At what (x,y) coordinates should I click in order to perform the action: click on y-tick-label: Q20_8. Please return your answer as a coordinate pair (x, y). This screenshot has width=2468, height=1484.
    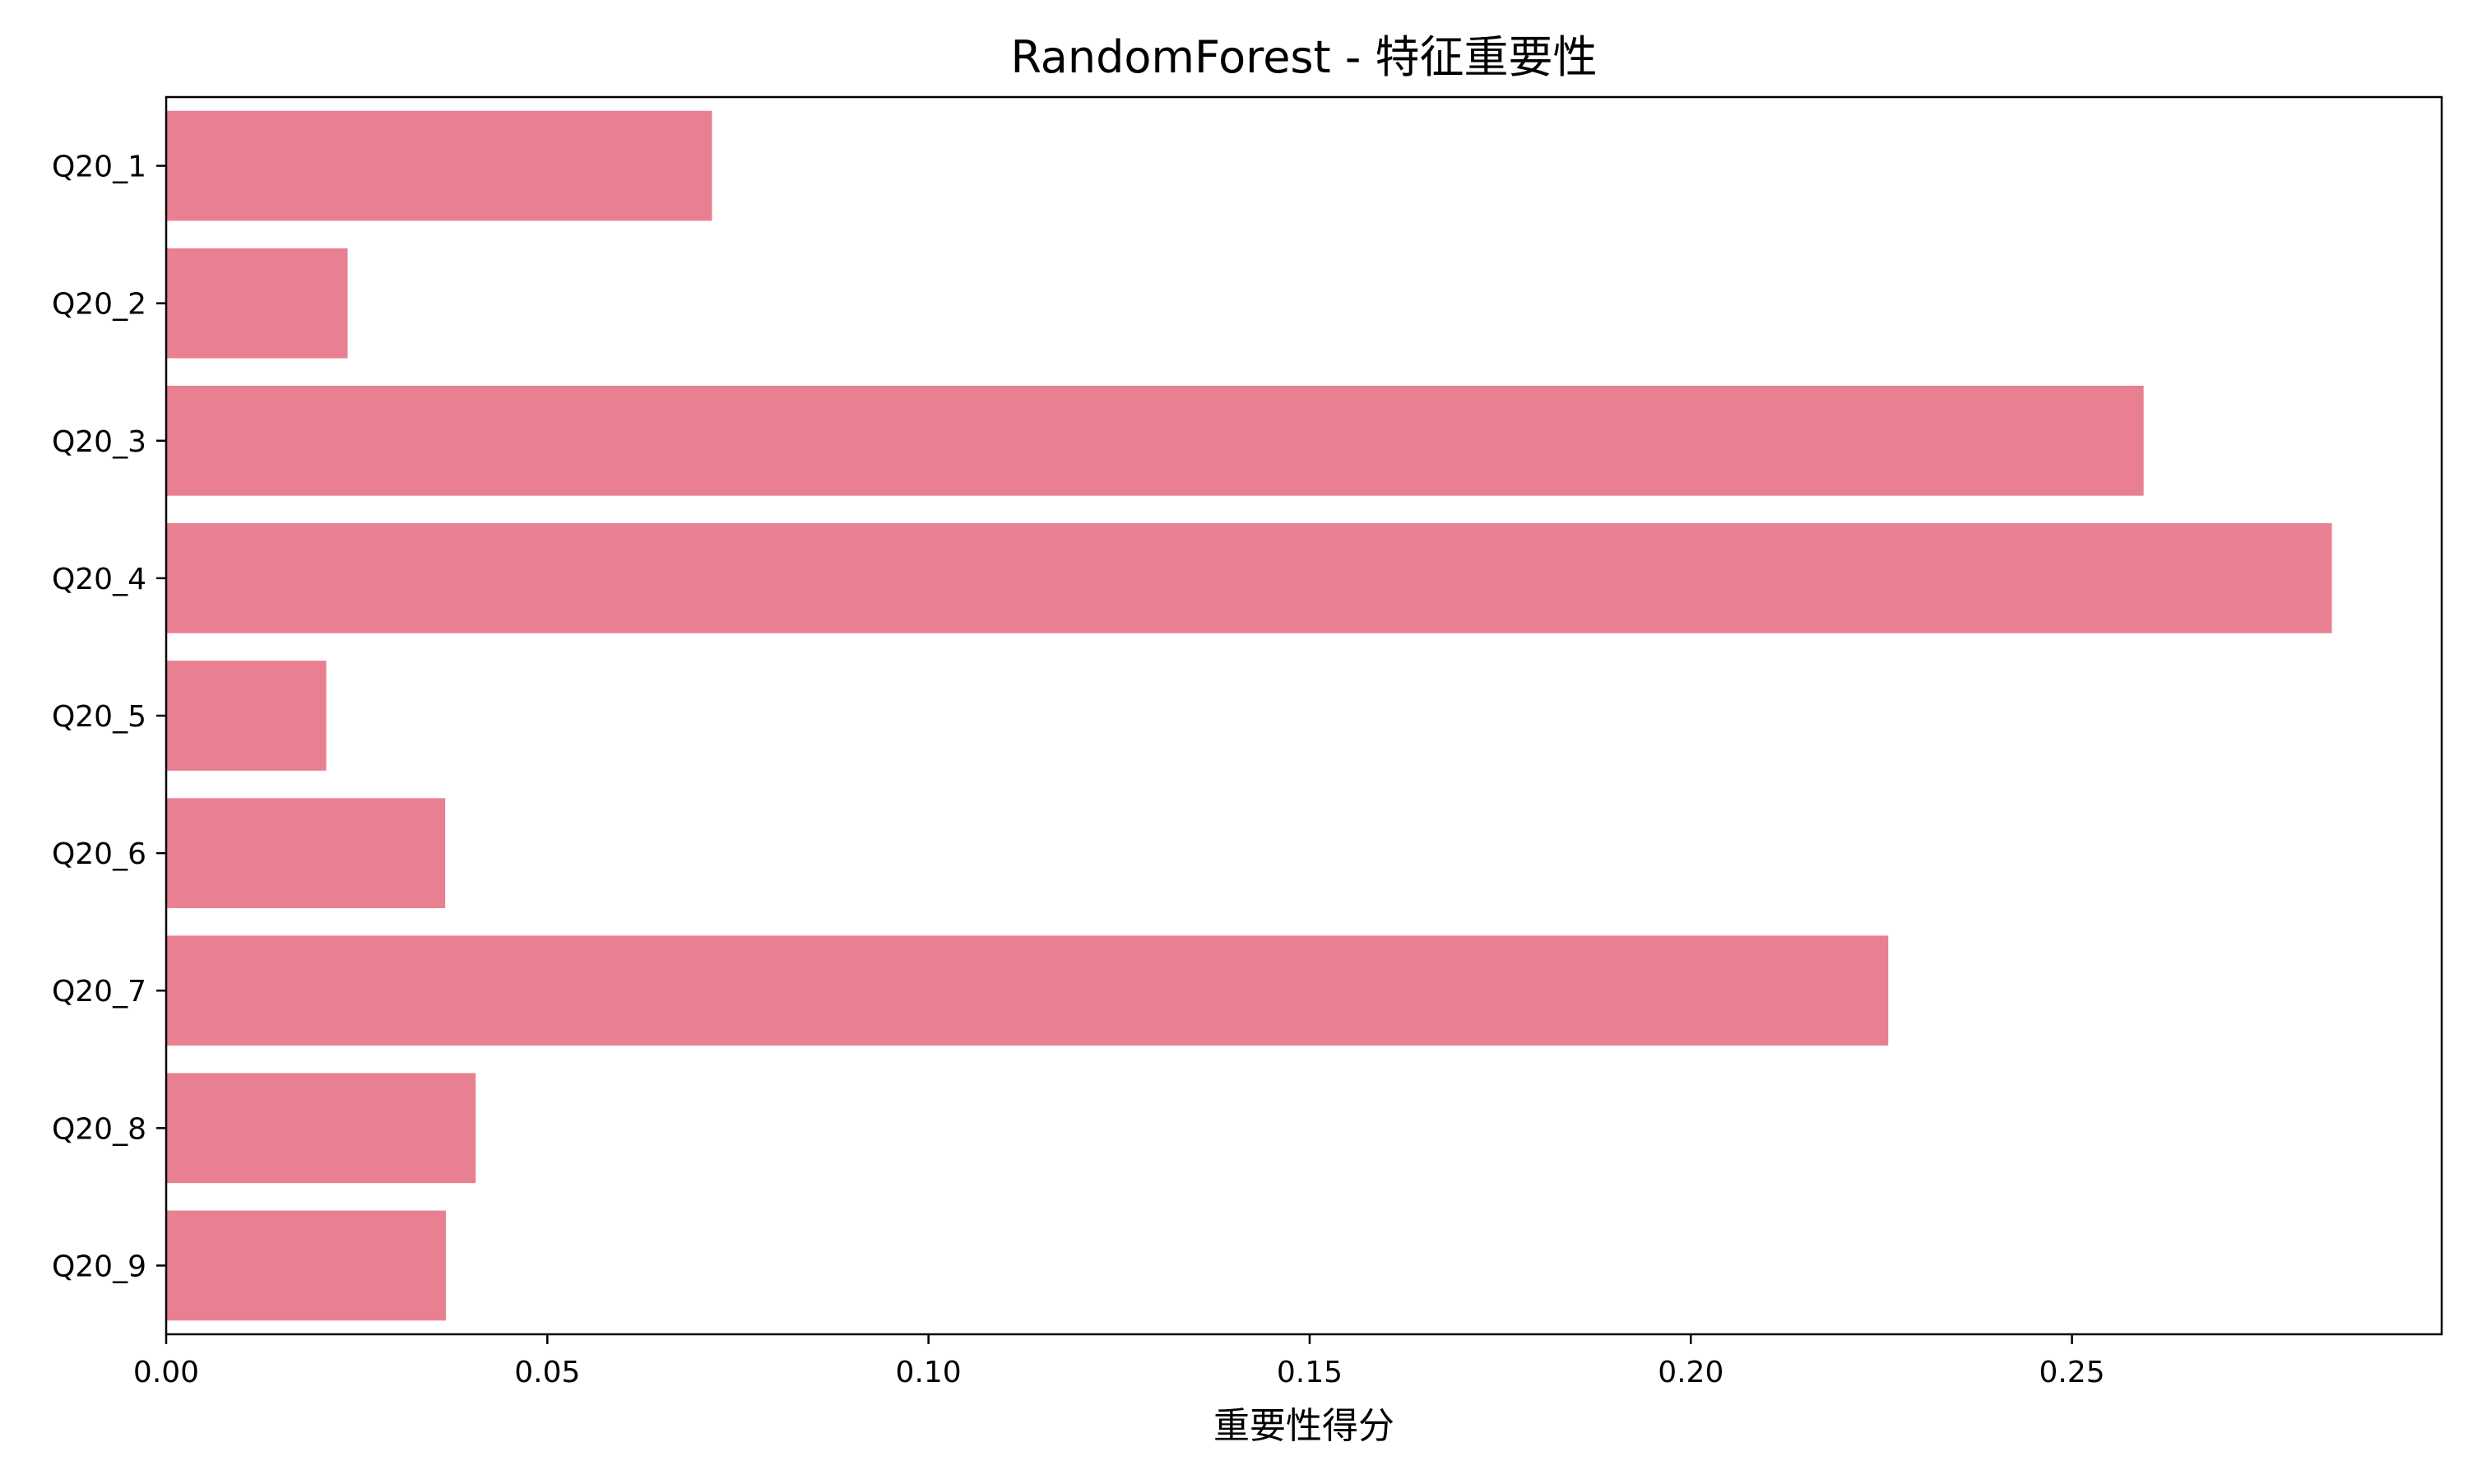
    Looking at the image, I should click on (99, 1129).